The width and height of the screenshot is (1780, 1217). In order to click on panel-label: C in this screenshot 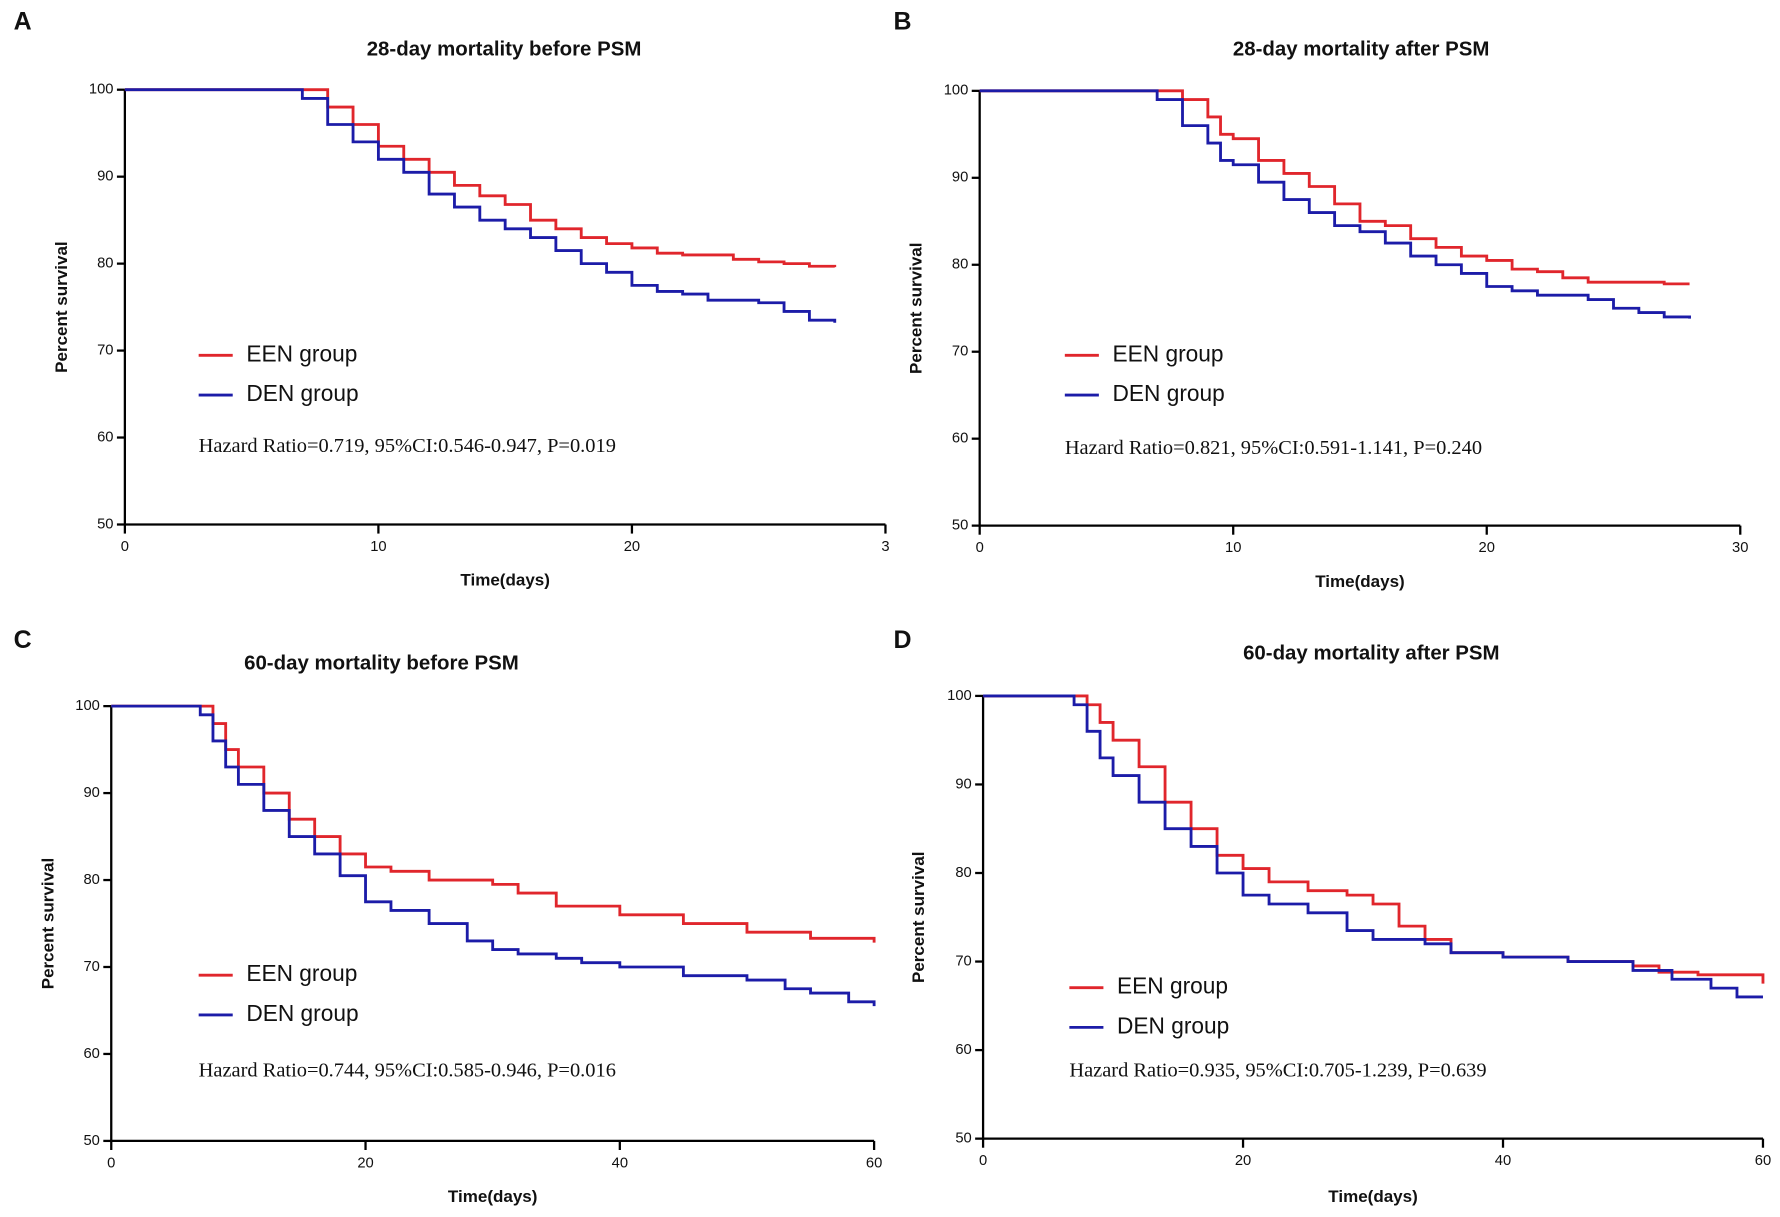, I will do `click(23, 640)`.